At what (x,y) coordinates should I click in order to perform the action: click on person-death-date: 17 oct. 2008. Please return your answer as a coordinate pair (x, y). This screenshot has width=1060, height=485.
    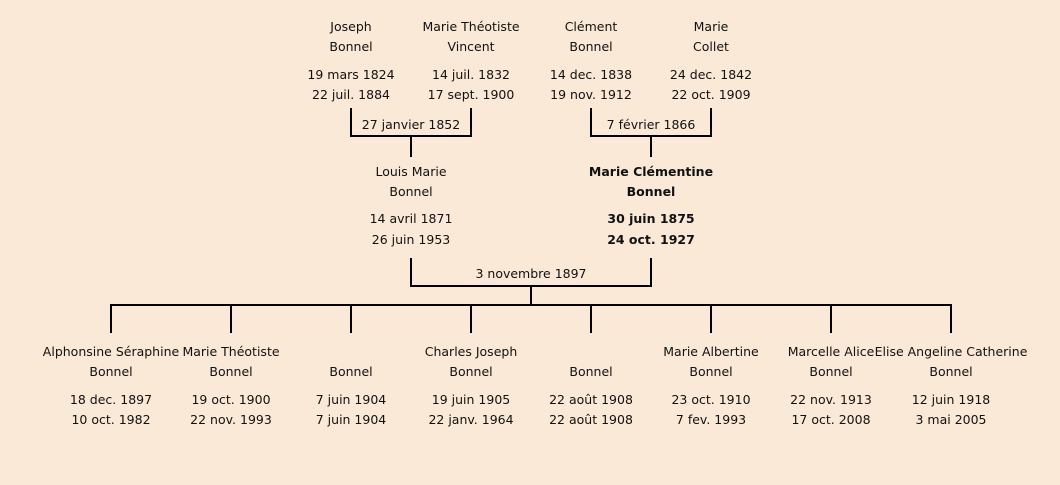
    Looking at the image, I should click on (831, 419).